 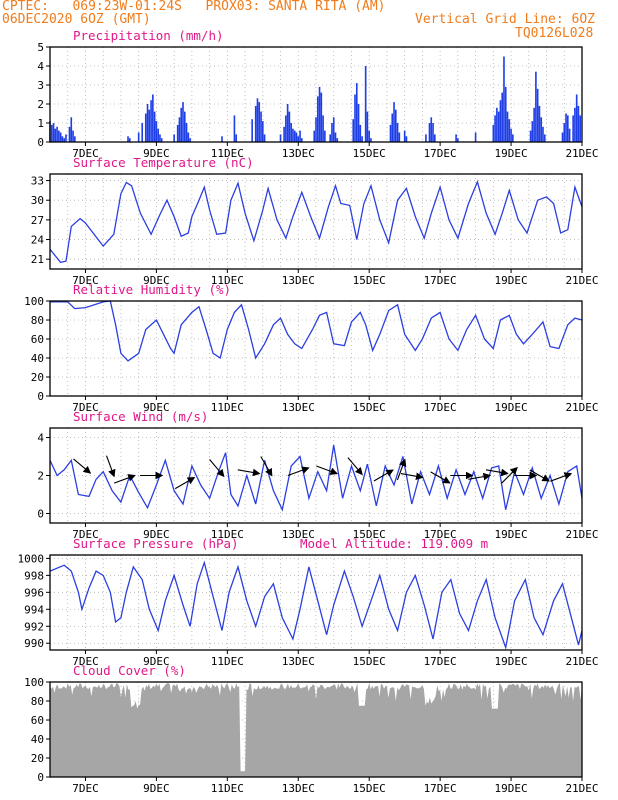 What do you see at coordinates (163, 162) in the screenshot?
I see `panel-title: Surface Temperature (nC)` at bounding box center [163, 162].